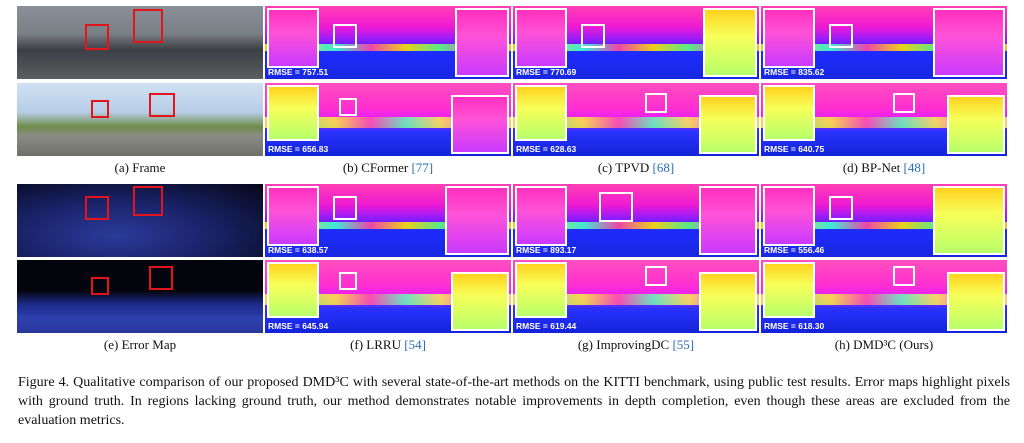  What do you see at coordinates (140, 344) in the screenshot?
I see `caption-error-map: (e) Error Map` at bounding box center [140, 344].